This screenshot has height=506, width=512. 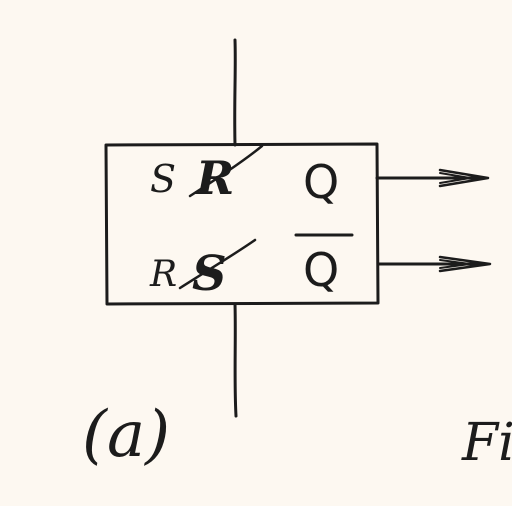 I want to click on label-s-top: S, so click(x=163, y=179).